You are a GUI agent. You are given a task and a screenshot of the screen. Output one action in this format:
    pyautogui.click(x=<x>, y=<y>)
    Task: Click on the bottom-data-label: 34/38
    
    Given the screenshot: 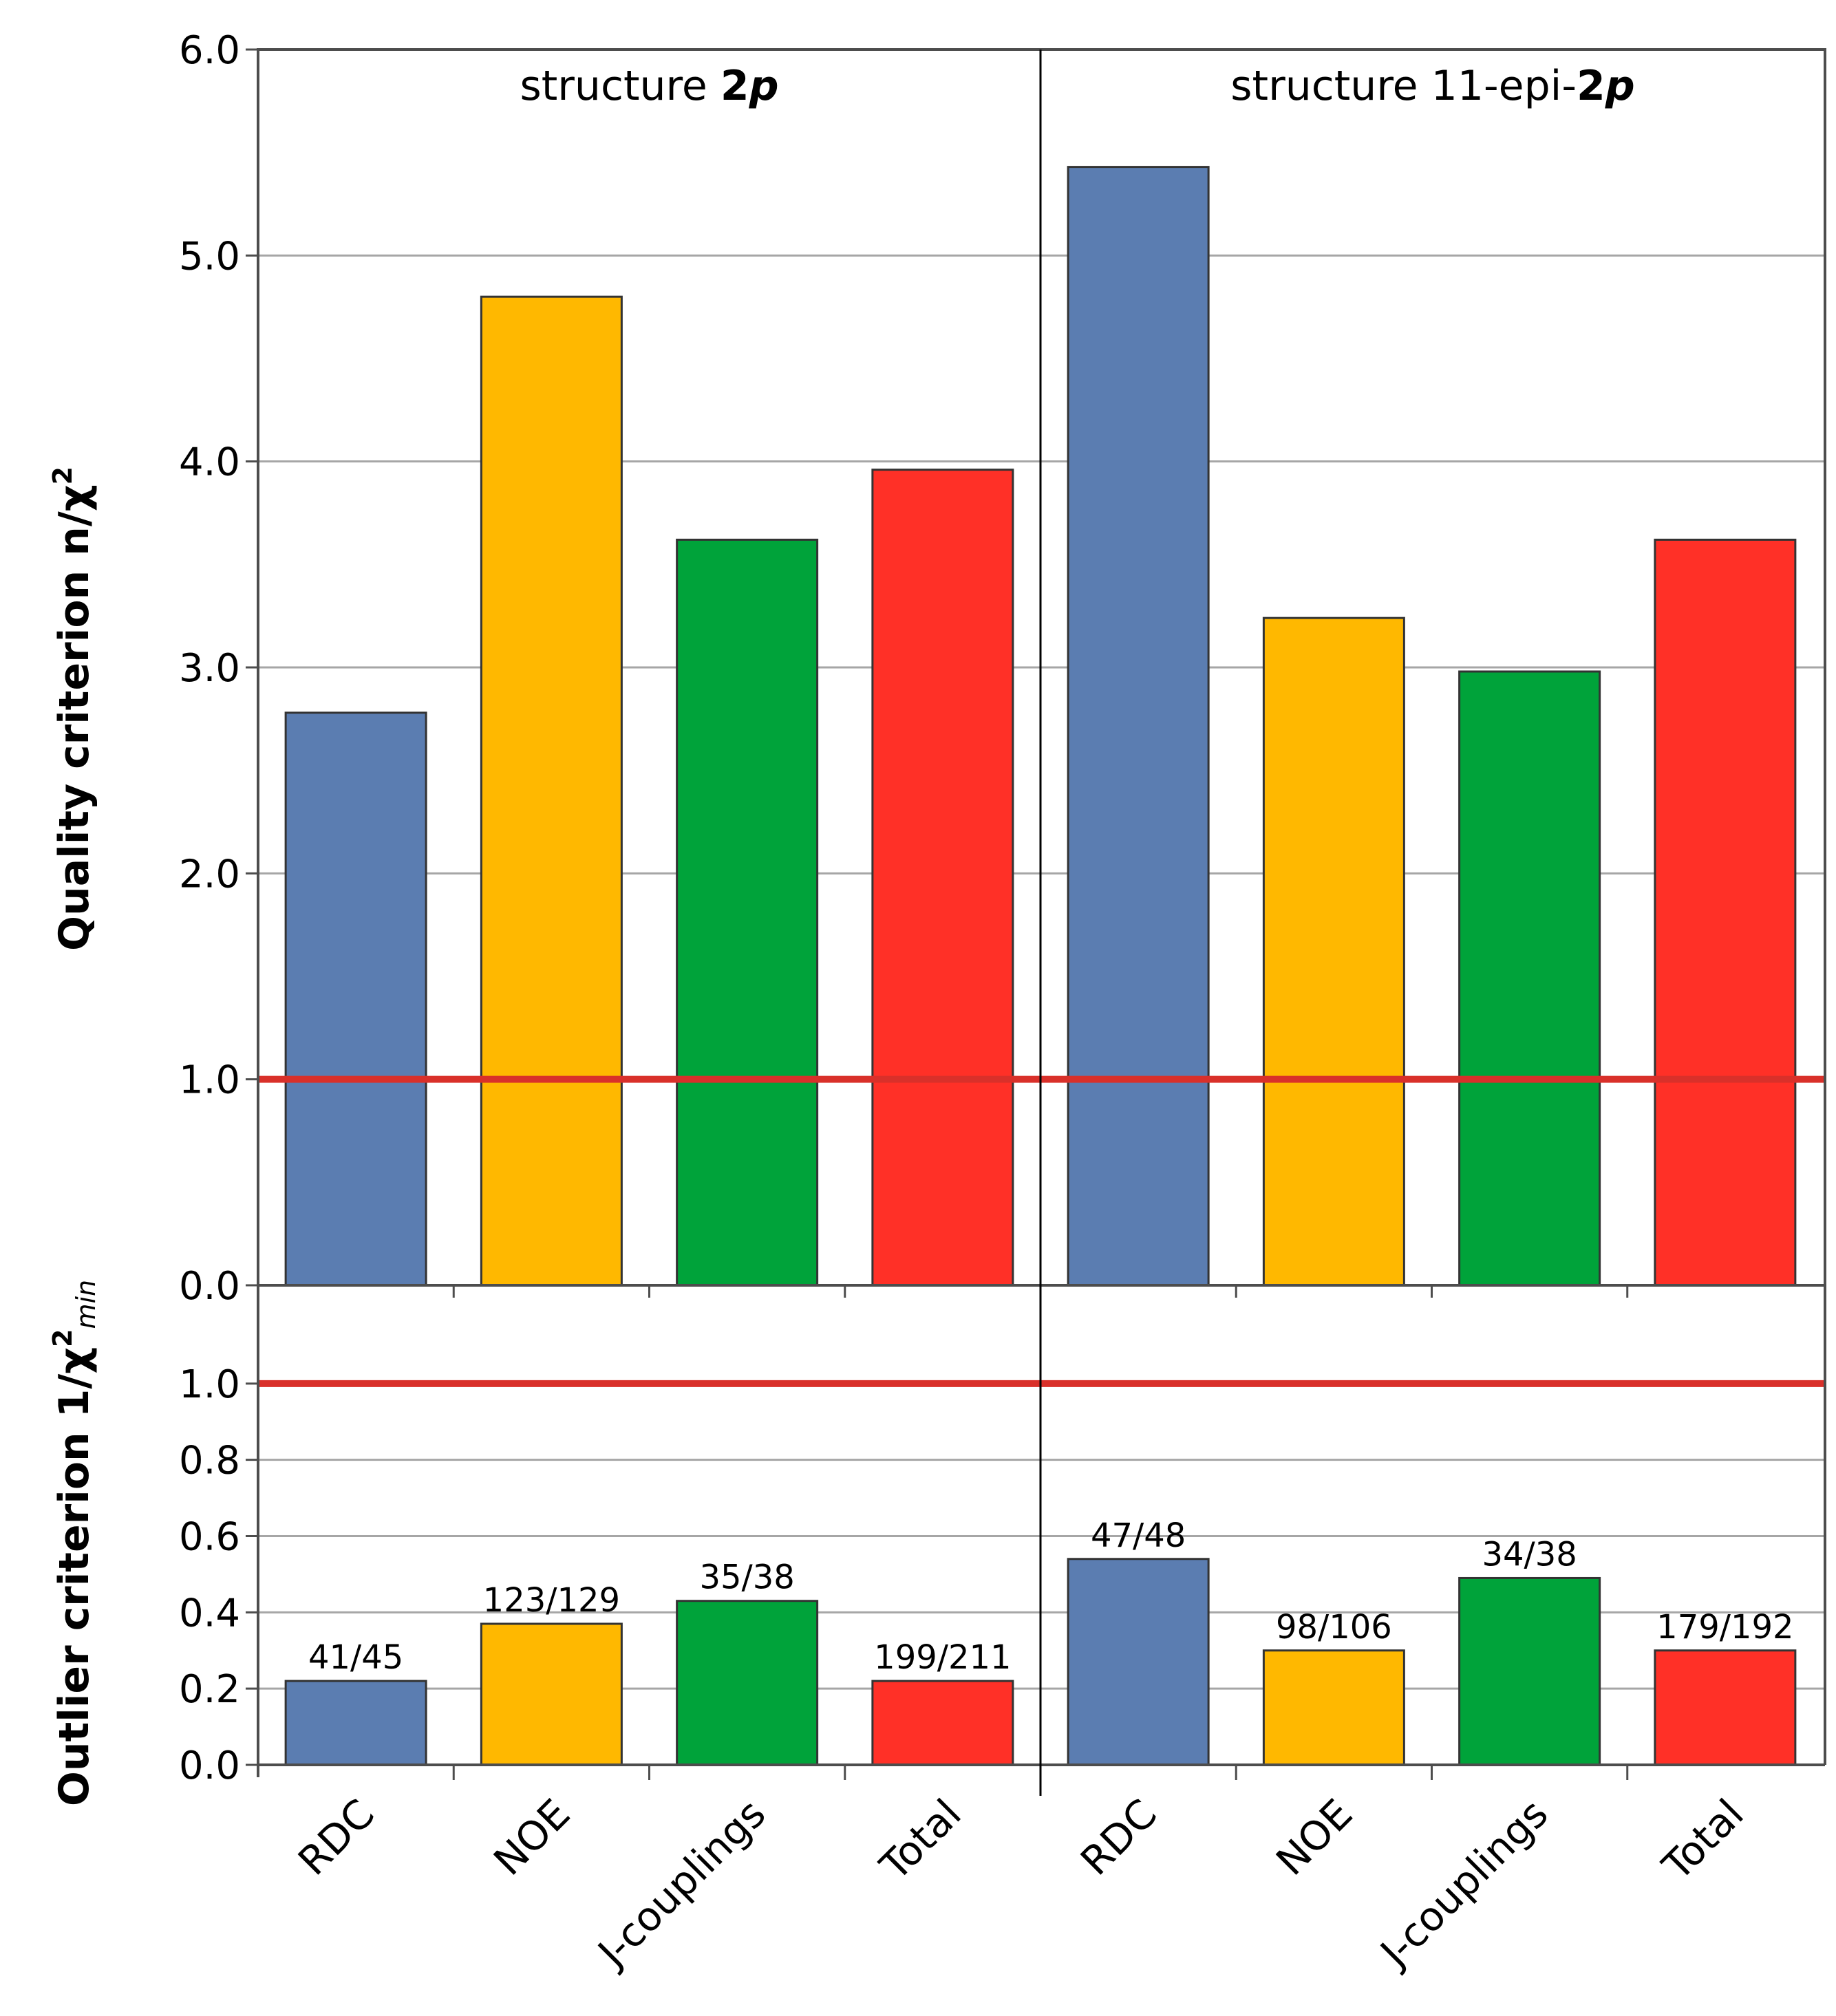 What is the action you would take?
    pyautogui.click(x=1529, y=1554)
    